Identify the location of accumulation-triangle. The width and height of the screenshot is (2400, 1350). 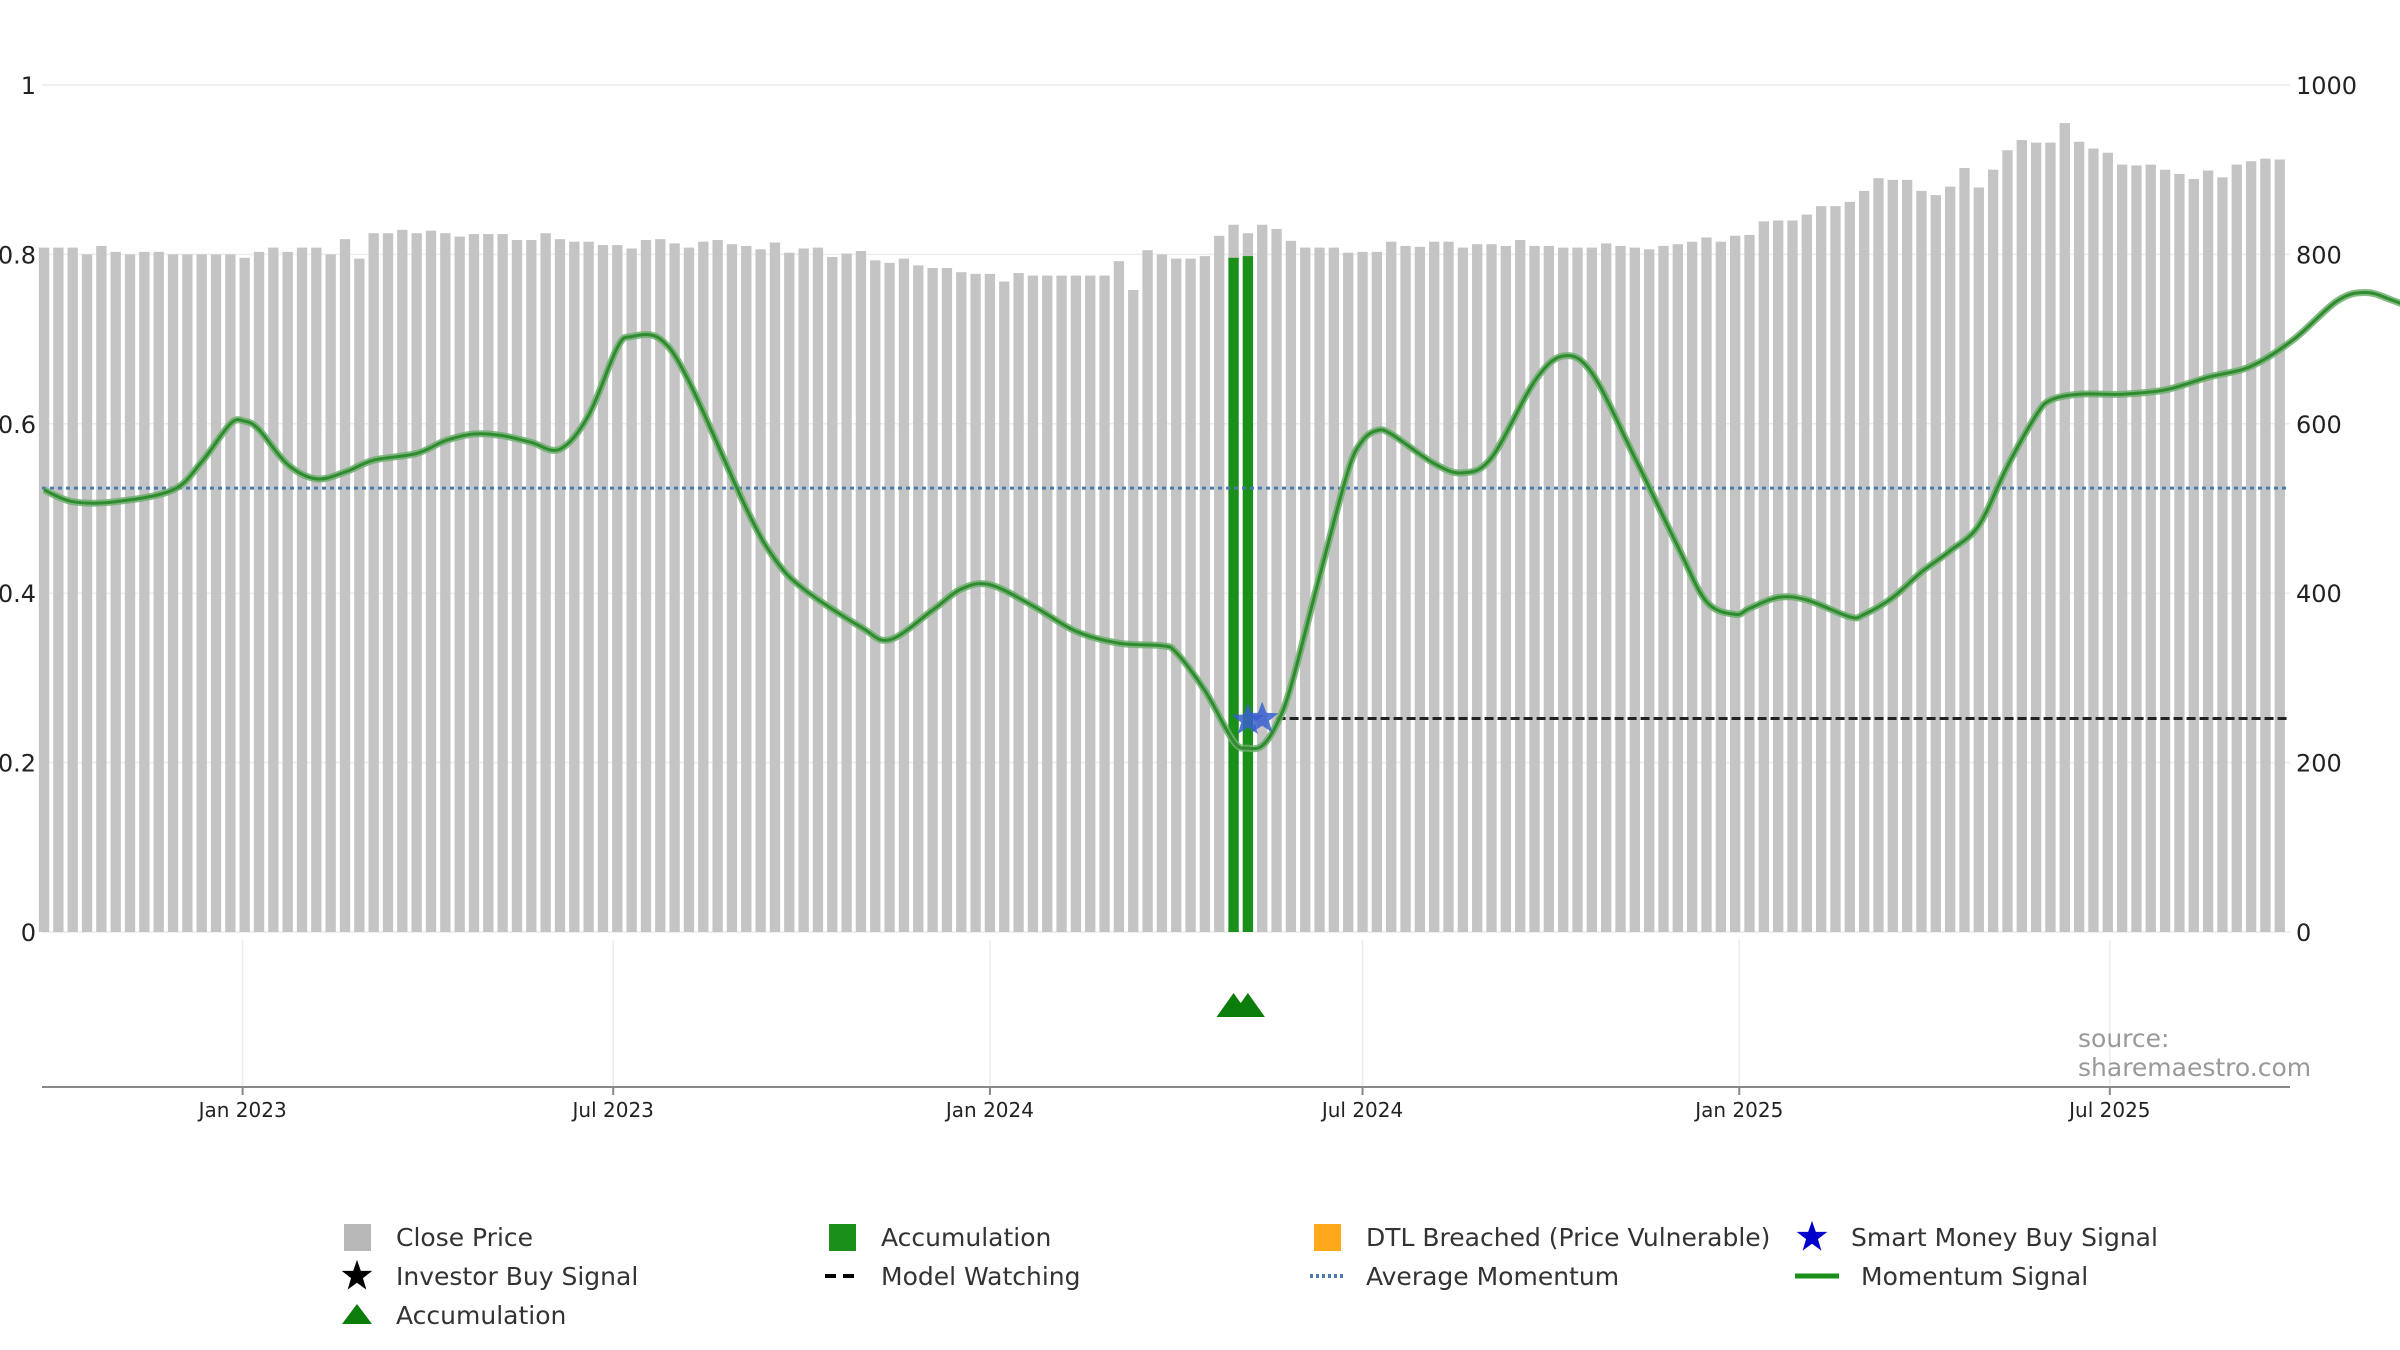
(1247, 1005).